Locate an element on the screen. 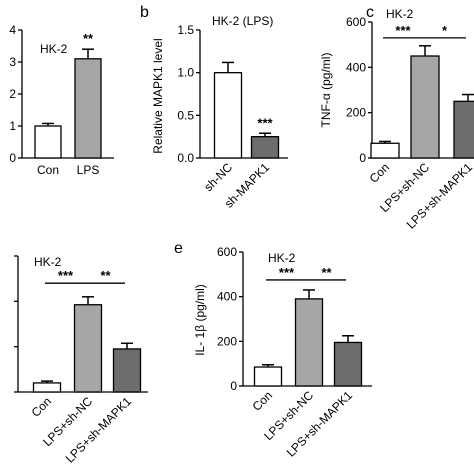  panel-a-y-tick-label: 1 is located at coordinates (12, 126).